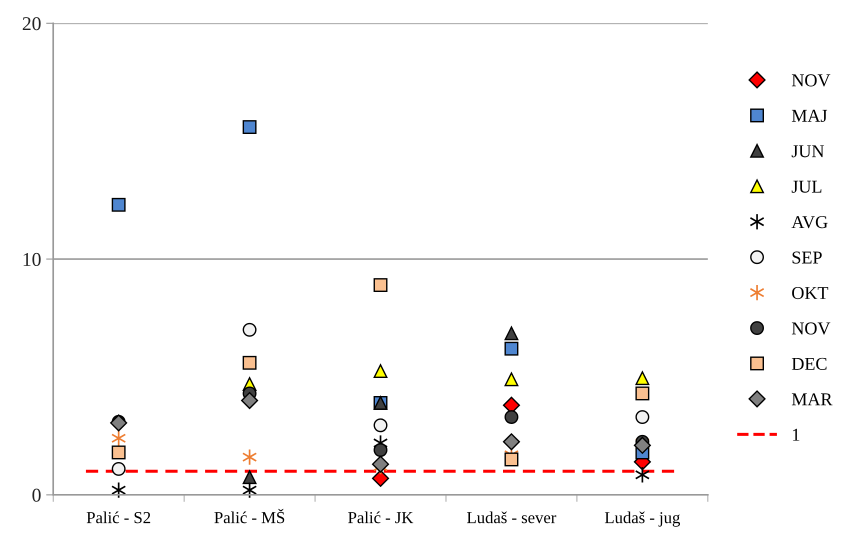 Image resolution: width=858 pixels, height=542 pixels. Describe the element at coordinates (807, 258) in the screenshot. I see `legend-label: SEP` at that location.